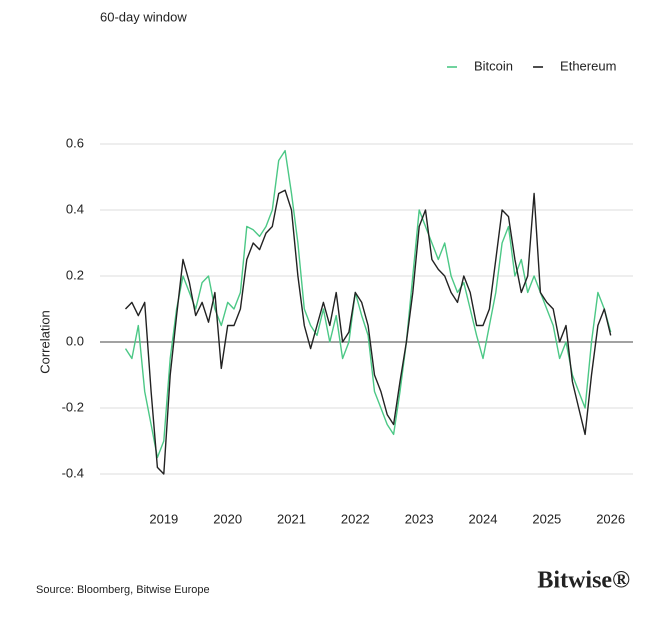 Image resolution: width=671 pixels, height=619 pixels. I want to click on legend-label: Ethereum, so click(588, 65).